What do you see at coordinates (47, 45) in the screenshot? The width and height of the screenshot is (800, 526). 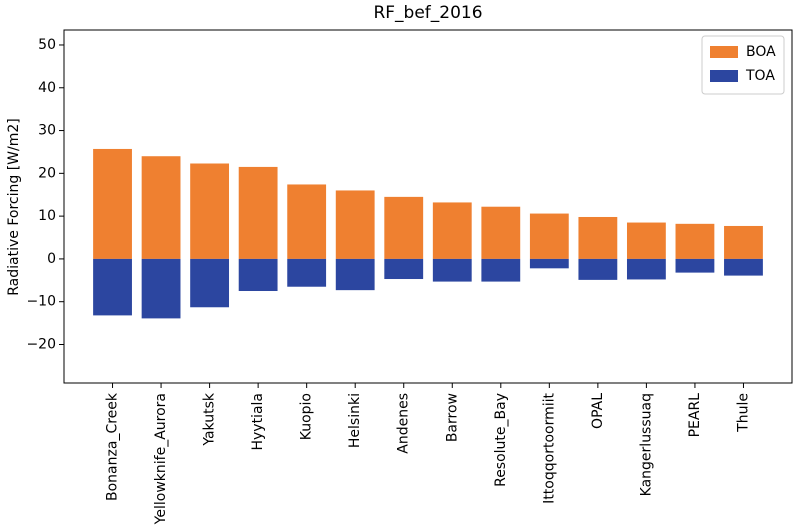 I see `y-tick-label: 50` at bounding box center [47, 45].